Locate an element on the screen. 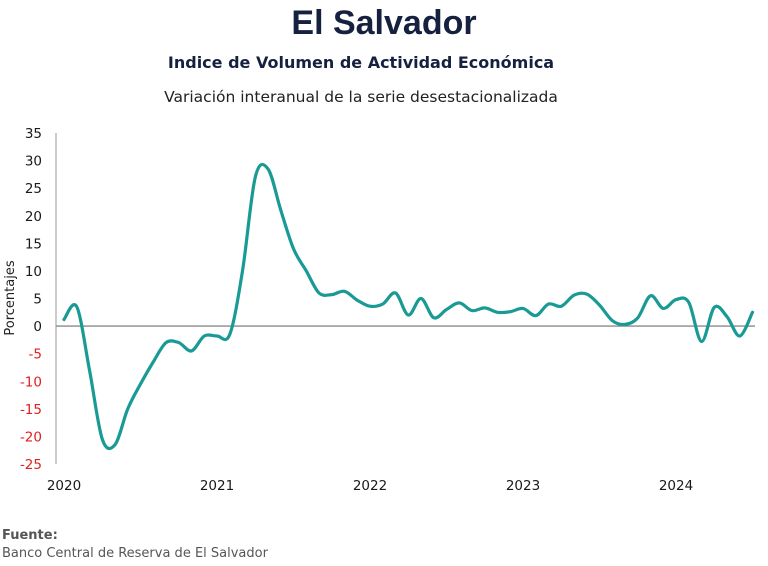  y-tick-label: -5 is located at coordinates (35, 355).